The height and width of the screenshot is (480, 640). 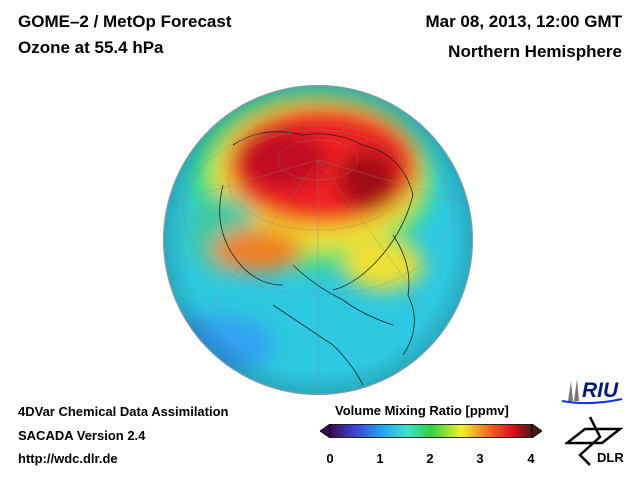 I want to click on colorbar-max-arrow, so click(x=536, y=431).